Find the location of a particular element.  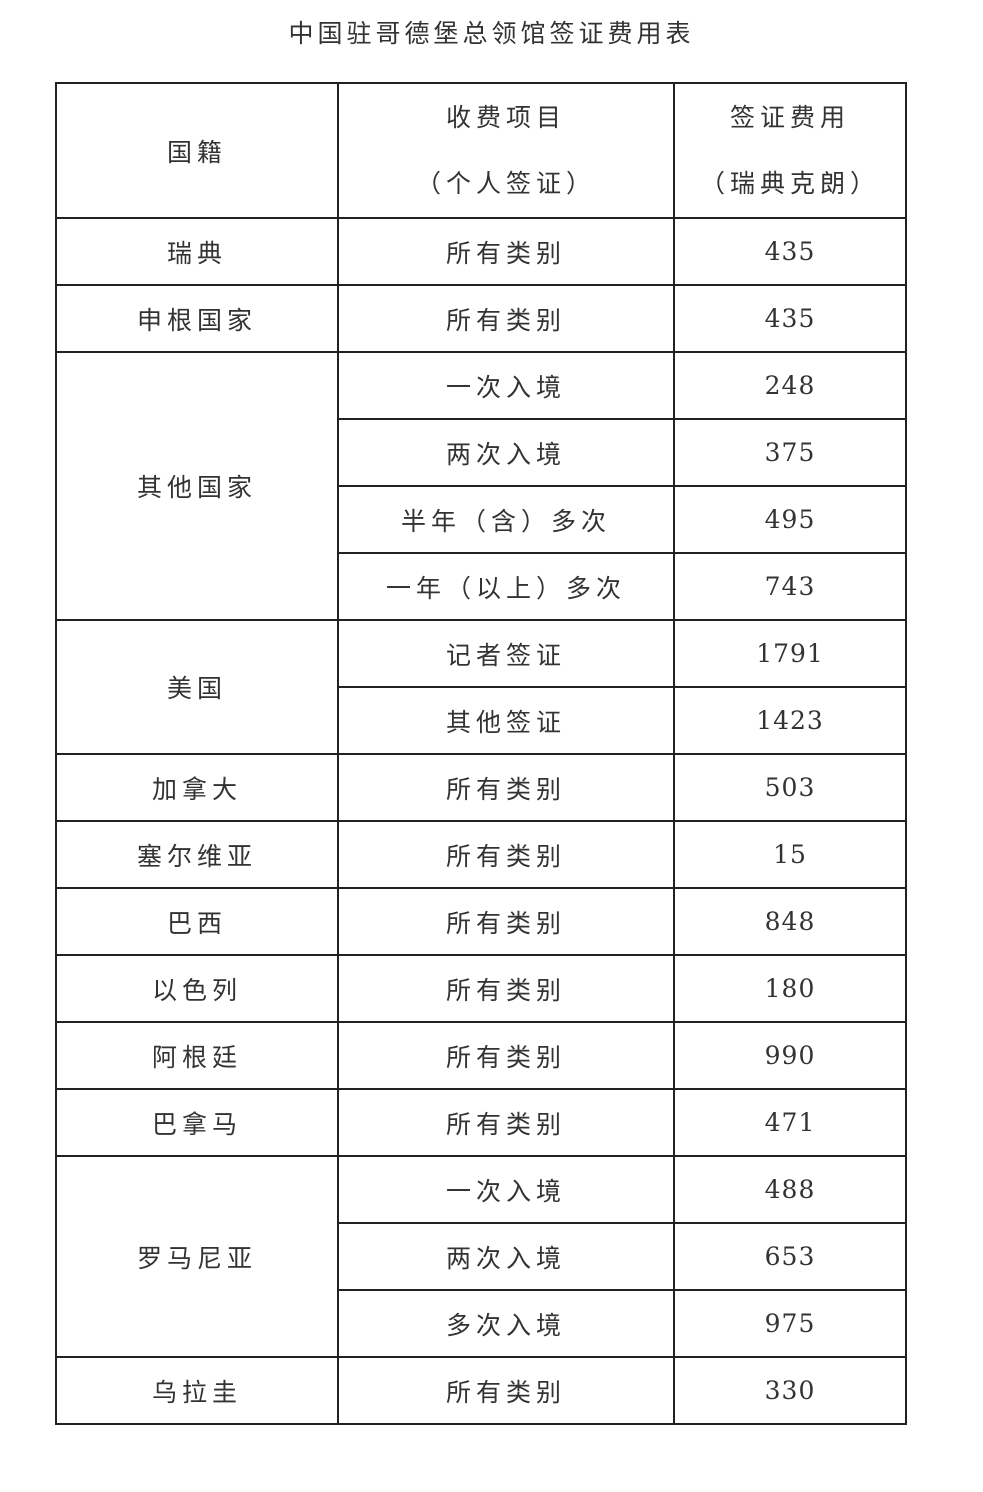

fee-cell: 375 is located at coordinates (790, 452).